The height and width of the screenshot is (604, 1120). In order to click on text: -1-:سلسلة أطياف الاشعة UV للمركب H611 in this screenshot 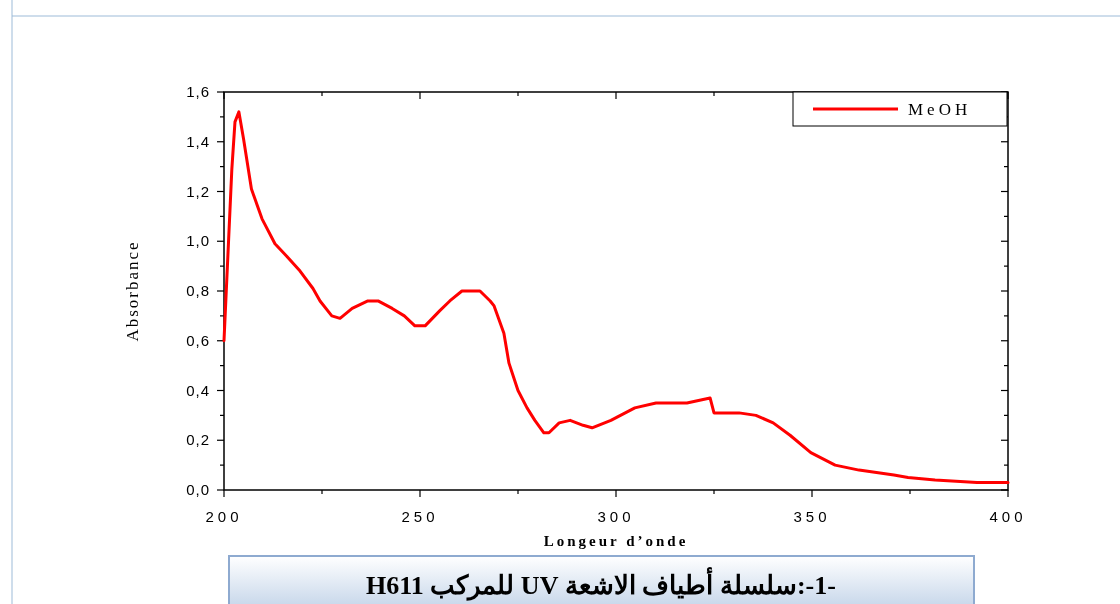, I will do `click(601, 584)`.